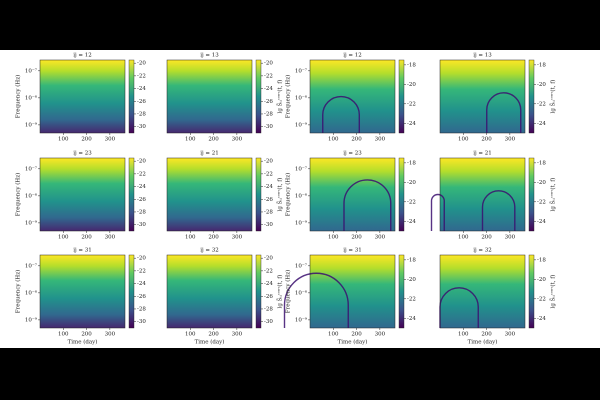  What do you see at coordinates (209, 251) in the screenshot?
I see `panel-title: ij = 32` at bounding box center [209, 251].